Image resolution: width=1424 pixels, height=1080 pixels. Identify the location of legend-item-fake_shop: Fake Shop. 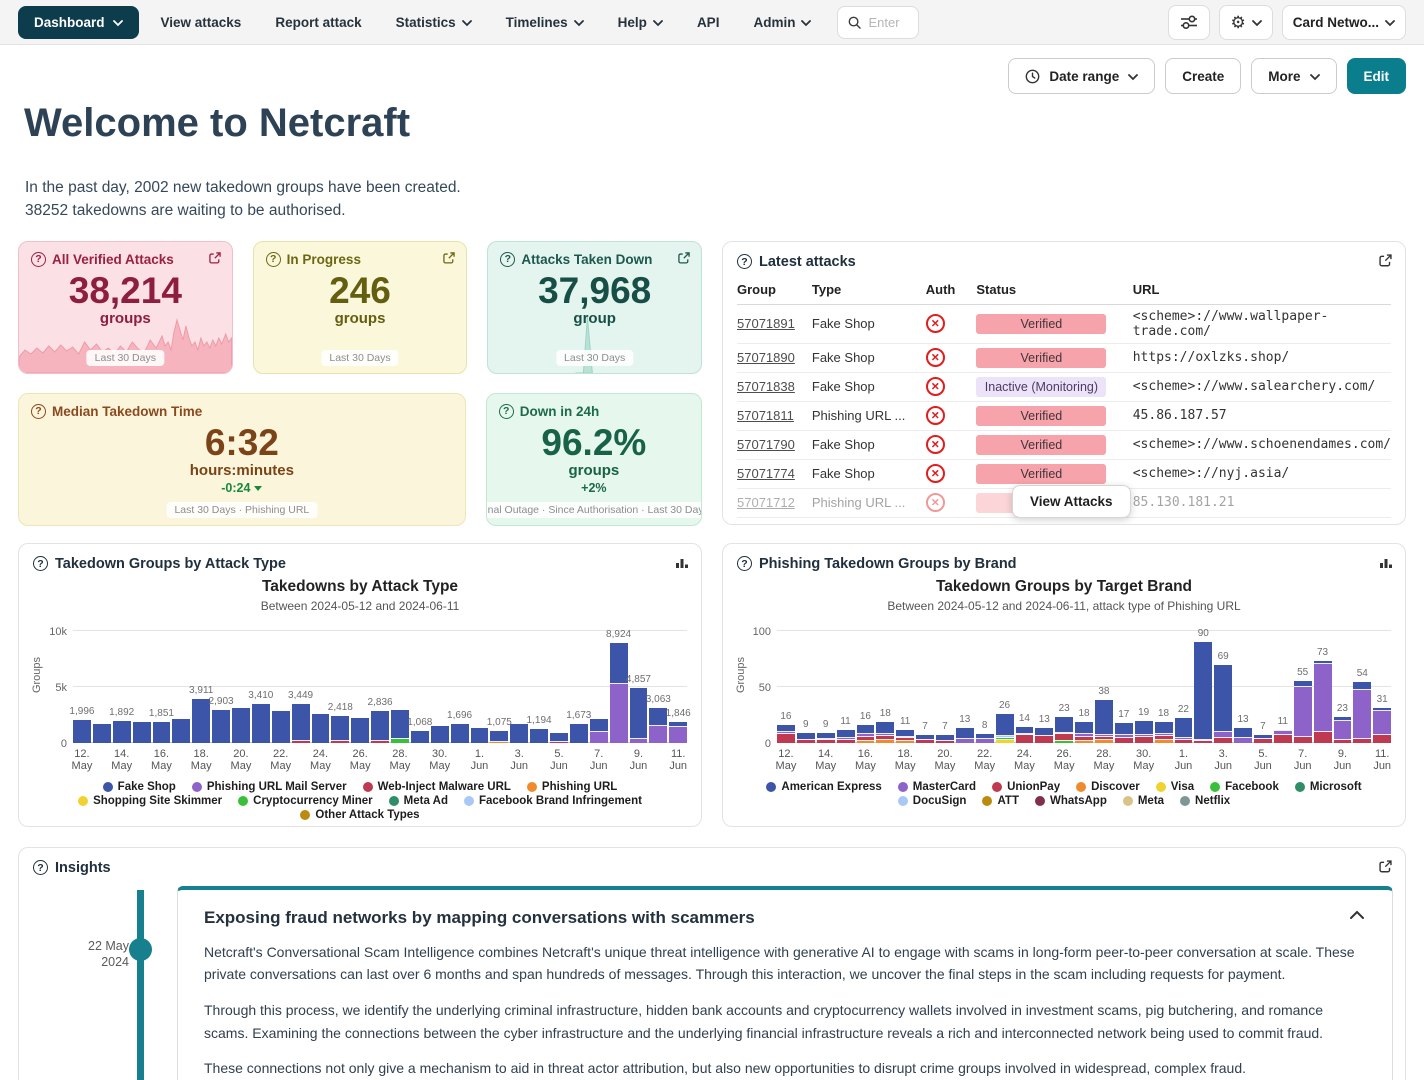
(139, 787).